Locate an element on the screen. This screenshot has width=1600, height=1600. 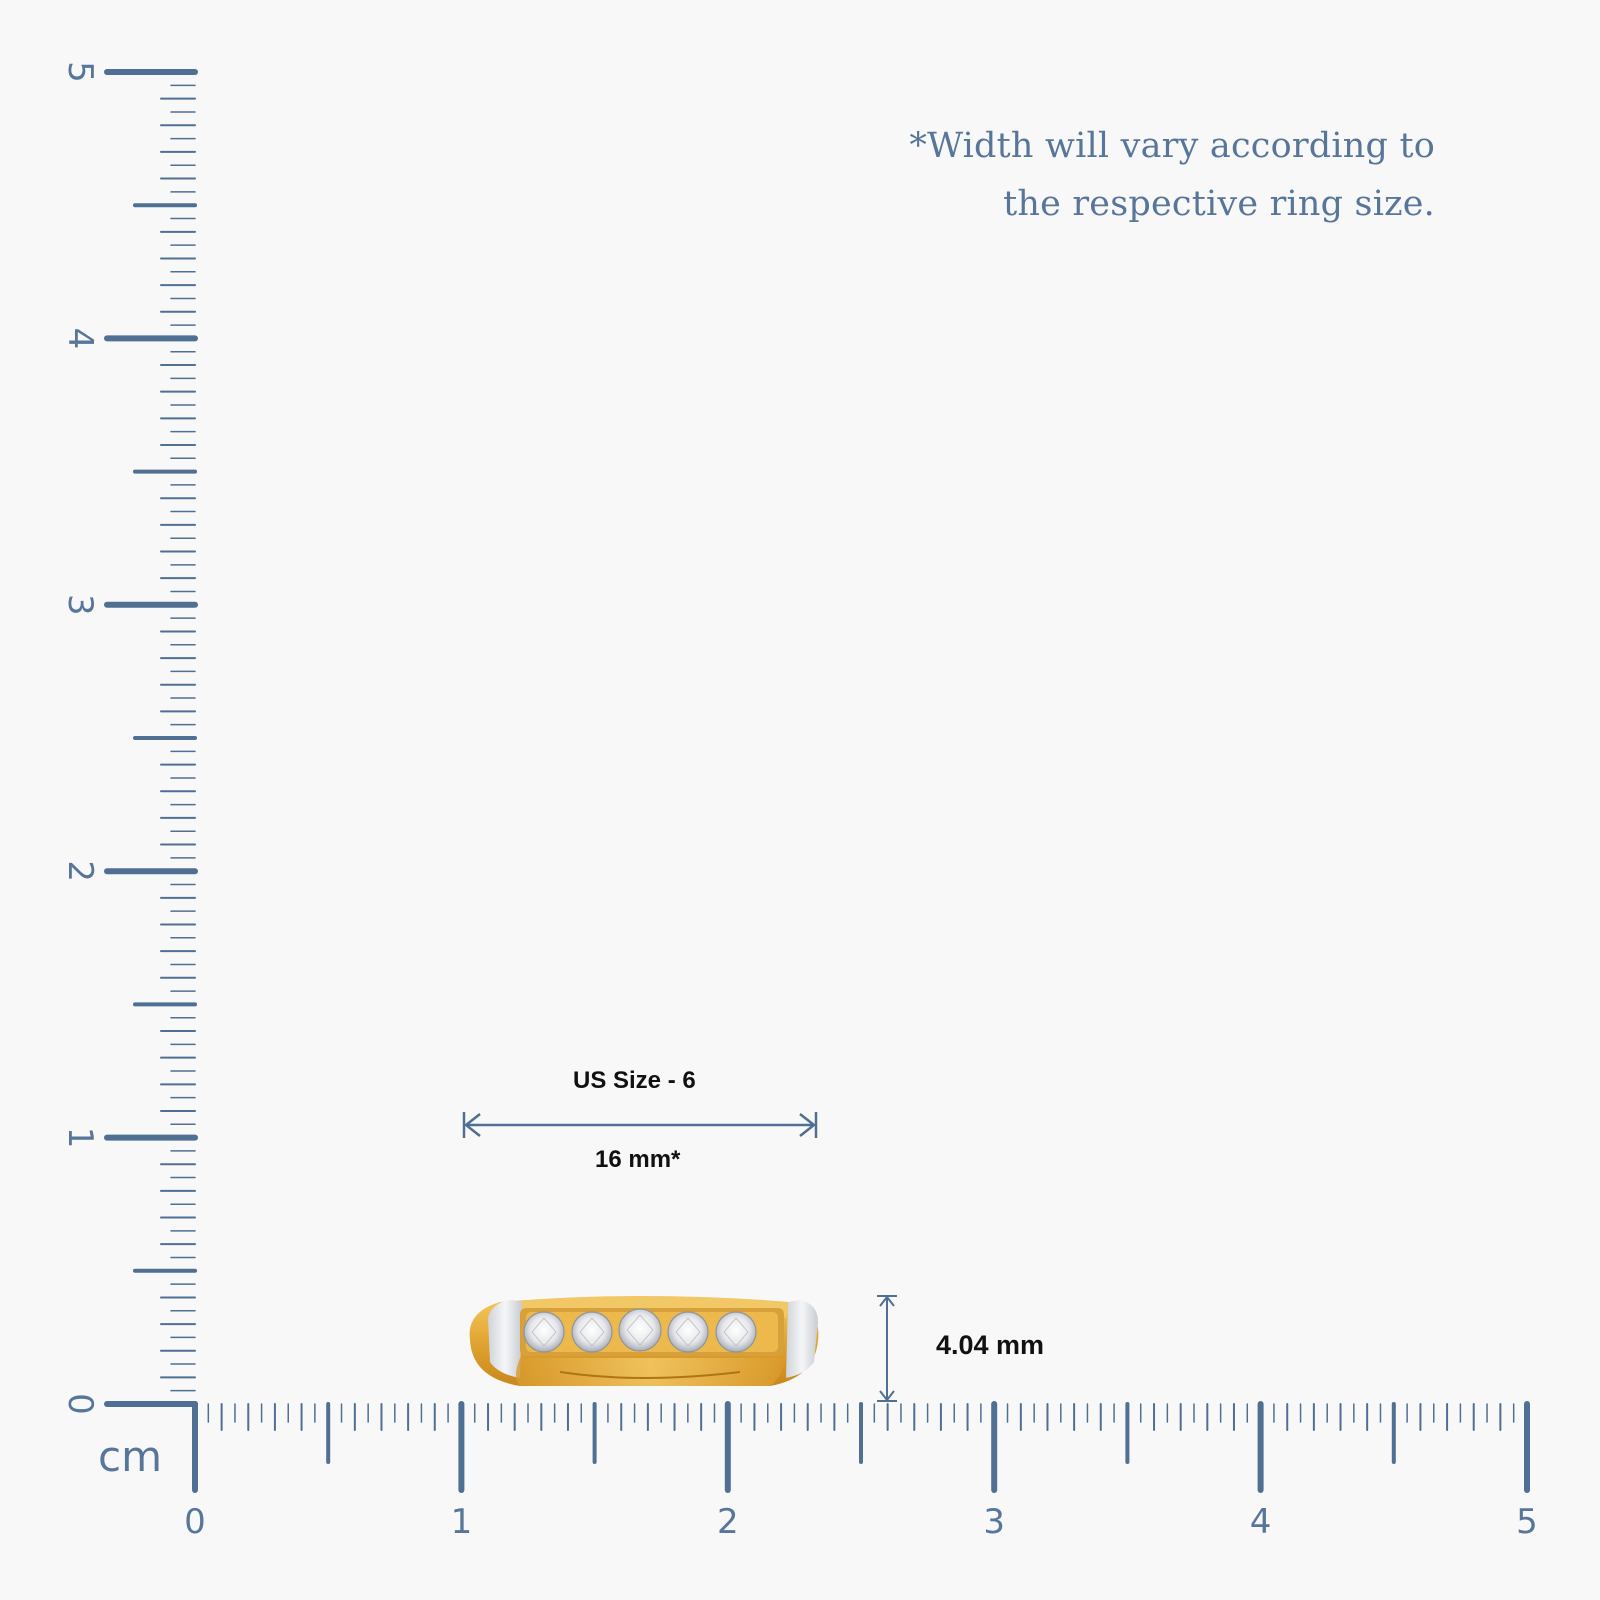
vertical-ruler-labels: 0 1 2 3 4 5 is located at coordinates (80, 738).